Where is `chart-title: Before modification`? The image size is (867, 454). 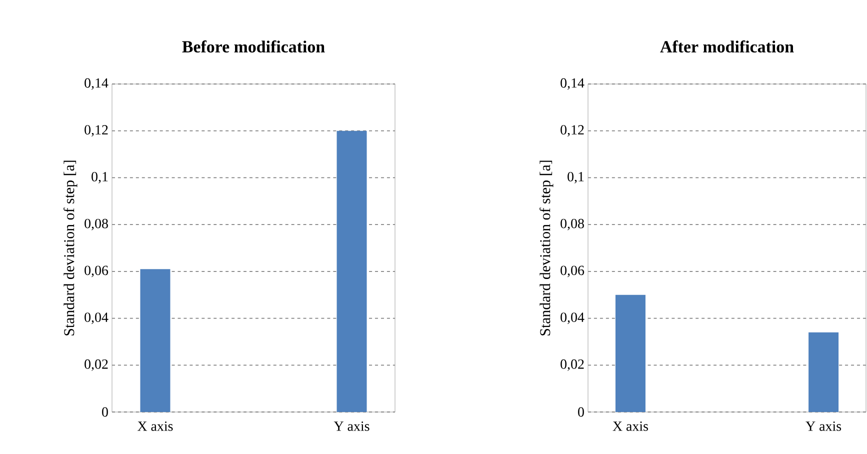
chart-title: Before modification is located at coordinates (253, 46).